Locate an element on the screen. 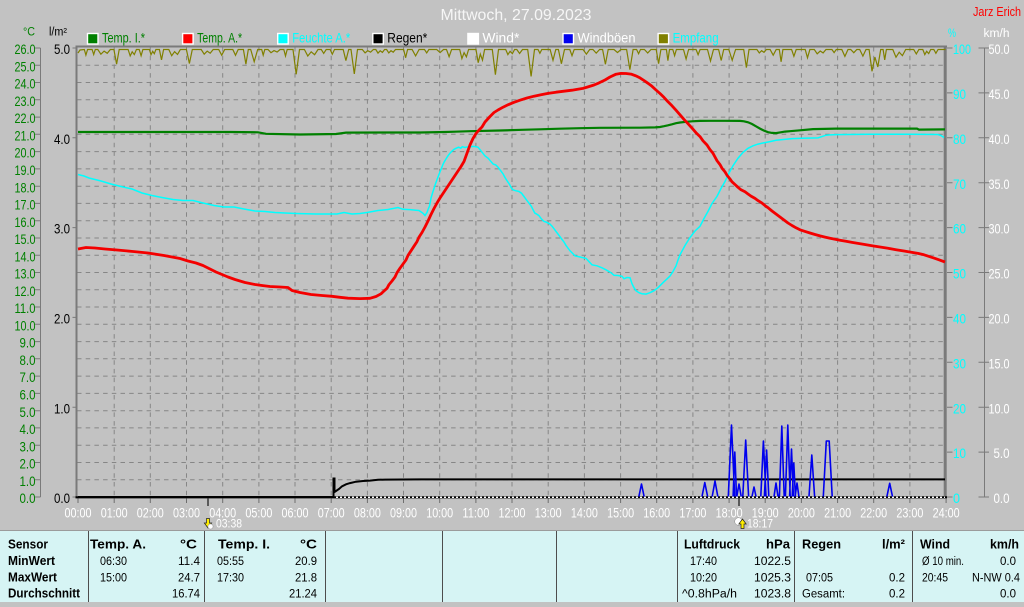 This screenshot has width=1024, height=607. svg-text: 14:00 is located at coordinates (584, 513).